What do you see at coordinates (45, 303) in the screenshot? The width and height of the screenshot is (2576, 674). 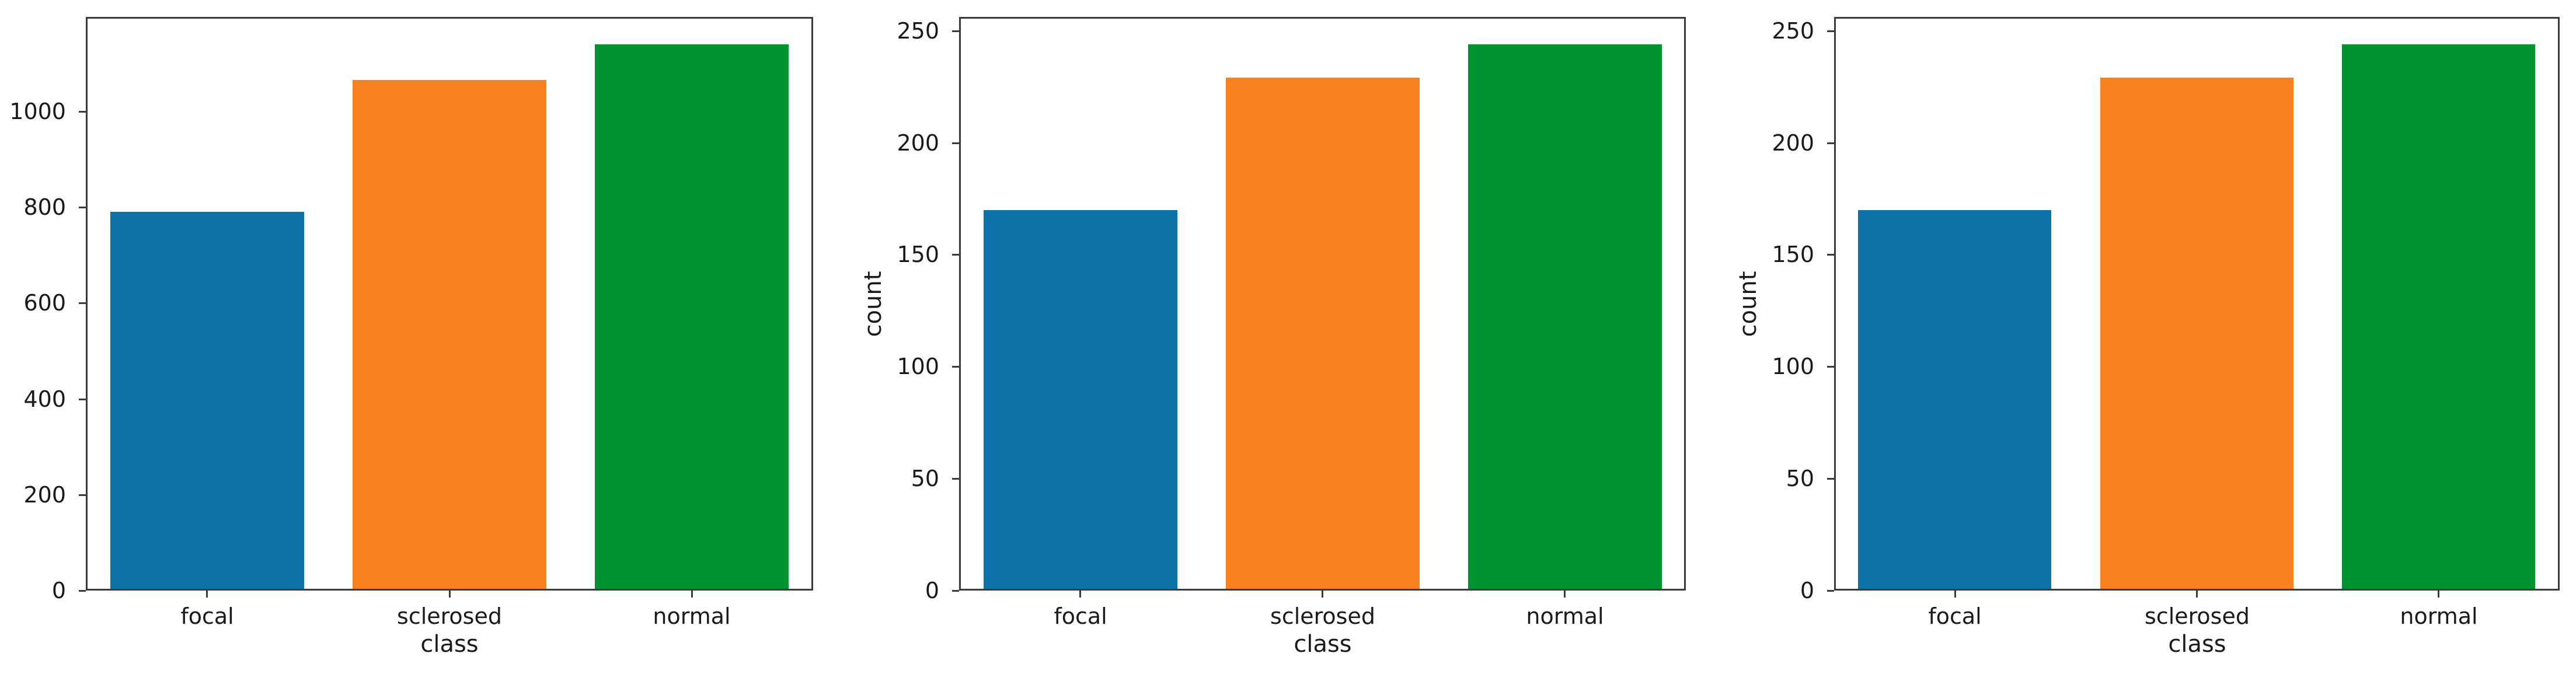 I see `y-tick-label: 600` at bounding box center [45, 303].